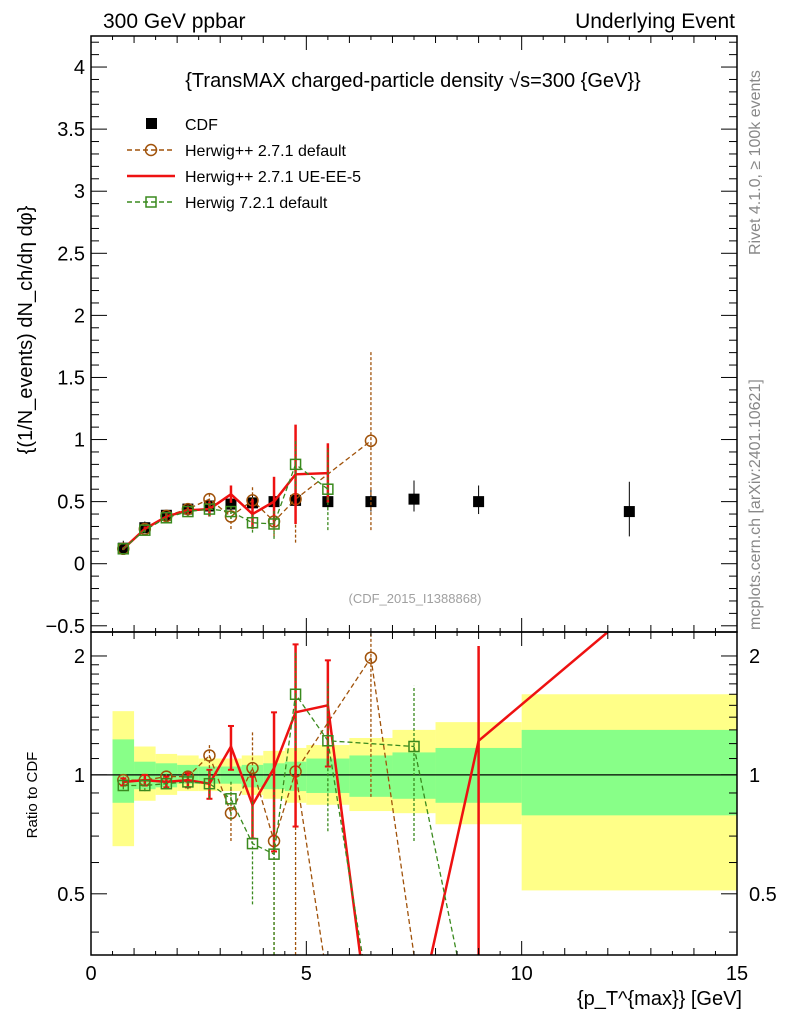 This screenshot has height=1024, width=786. What do you see at coordinates (79, 68) in the screenshot?
I see `y-tick-label: 4` at bounding box center [79, 68].